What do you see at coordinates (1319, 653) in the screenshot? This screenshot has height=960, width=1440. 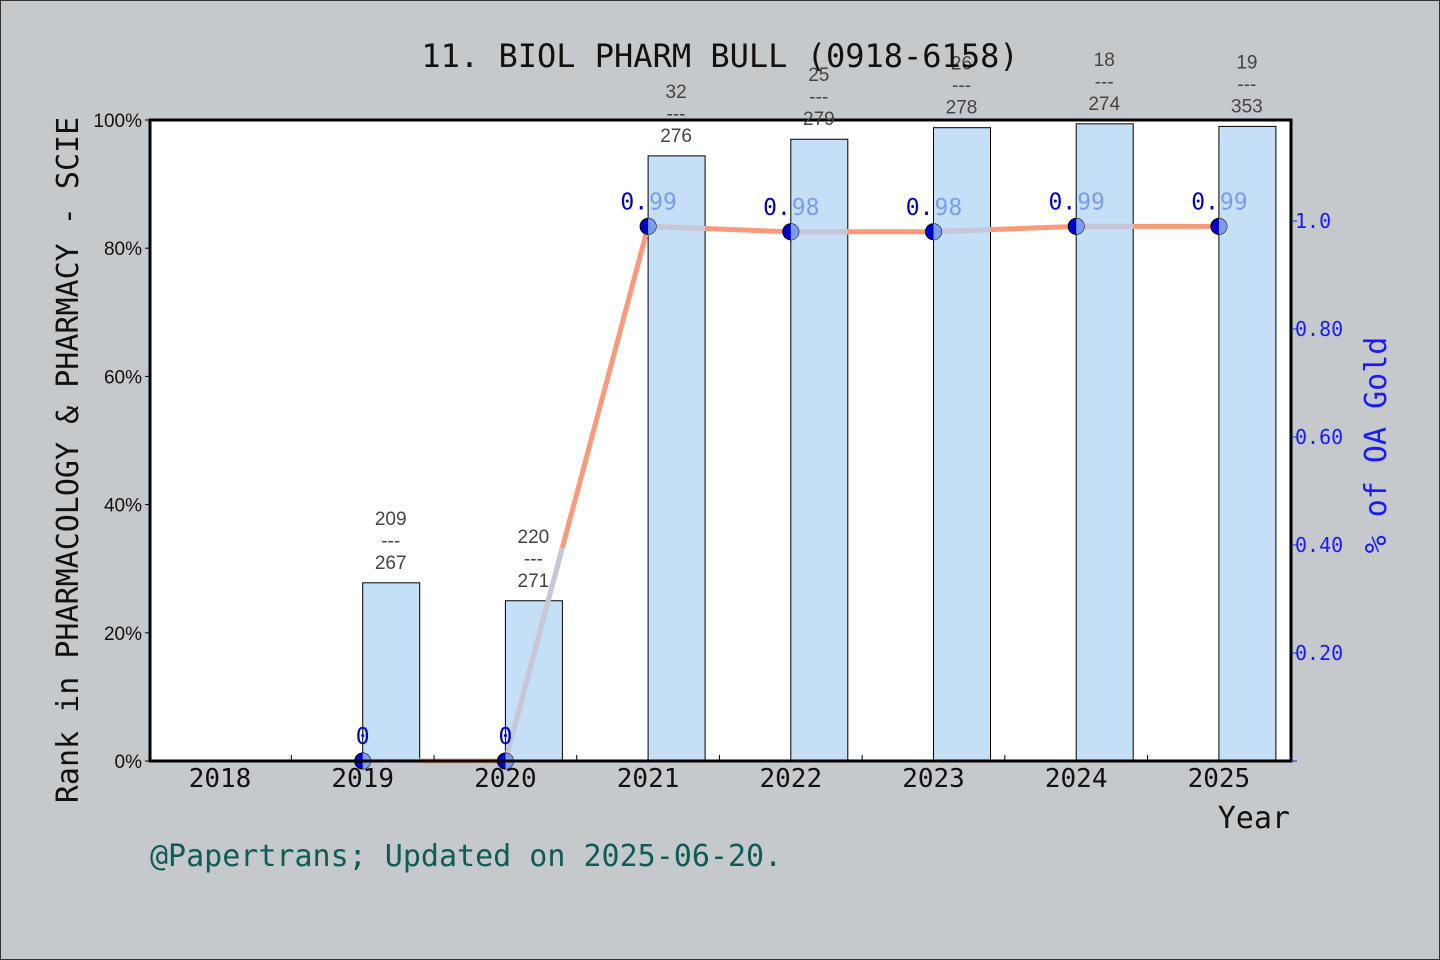 I see `y2-tick-label: 0.20` at bounding box center [1319, 653].